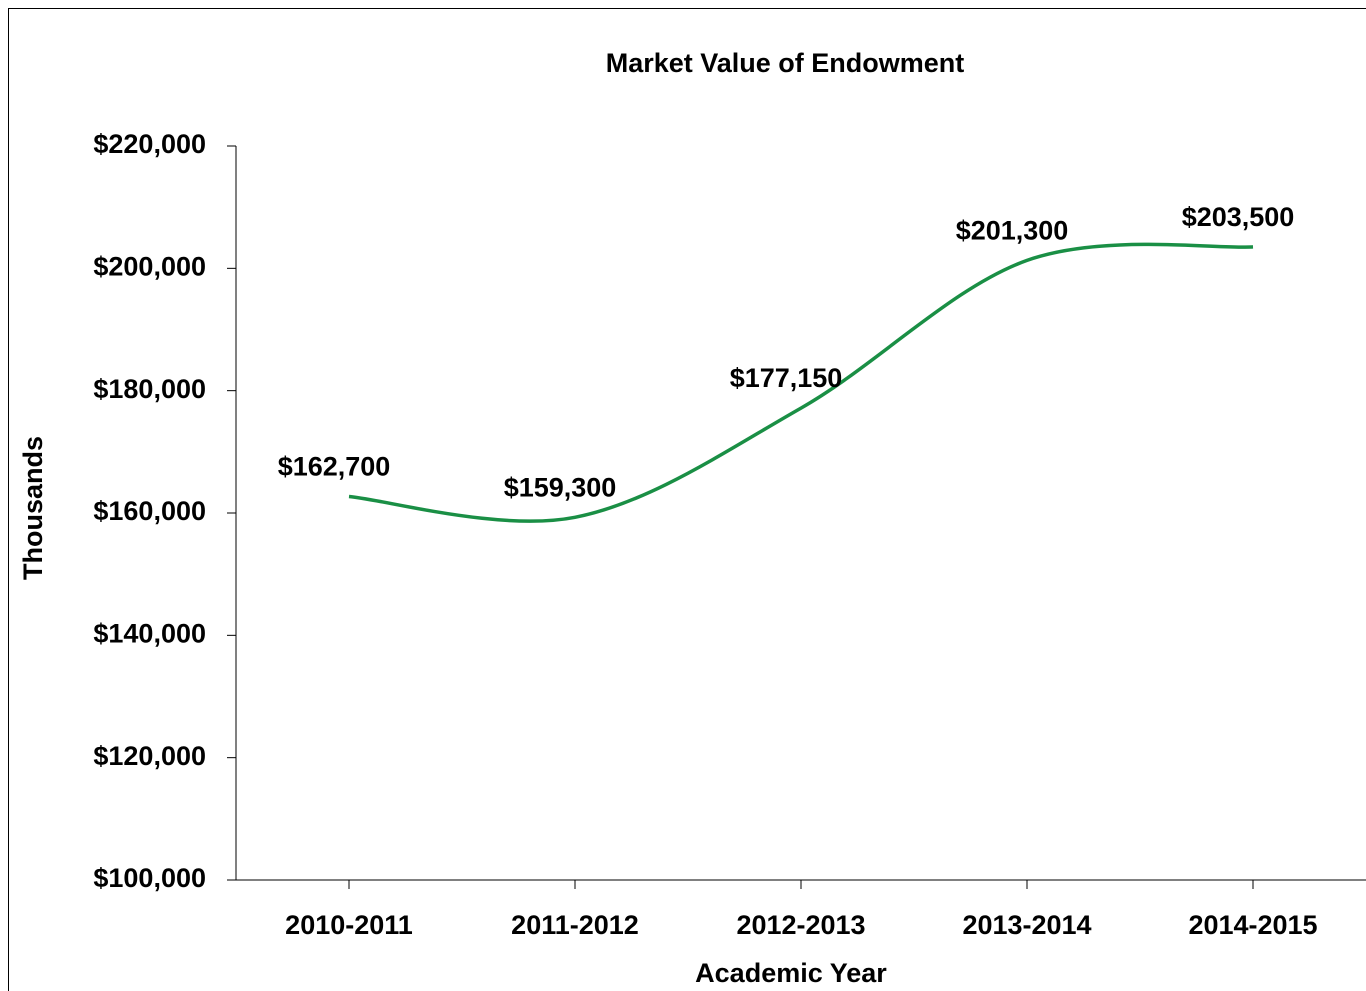 Image resolution: width=1366 pixels, height=991 pixels. I want to click on y-tick-label: $120,000, so click(149, 756).